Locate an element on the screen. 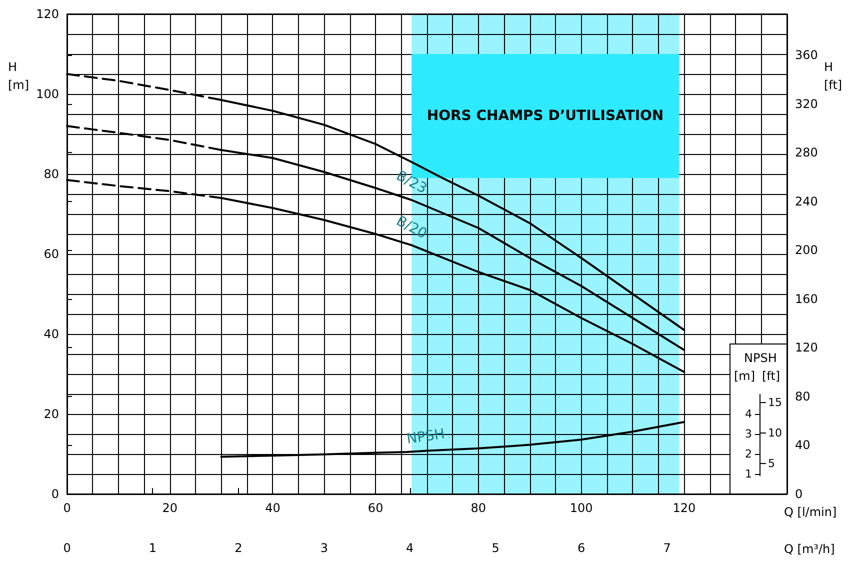 The height and width of the screenshot is (564, 854). y2-tick-label: 320 is located at coordinates (806, 103).